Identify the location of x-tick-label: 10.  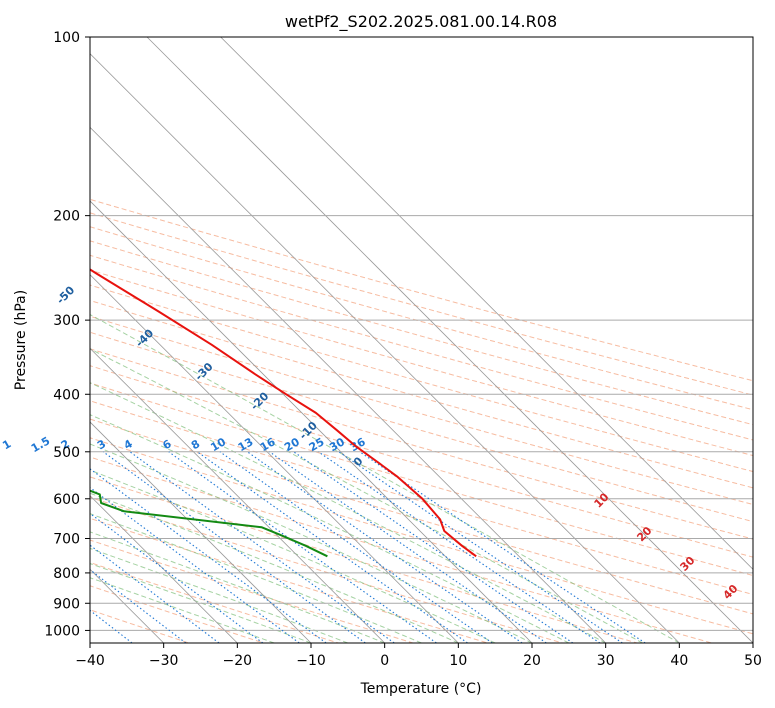
(458, 661).